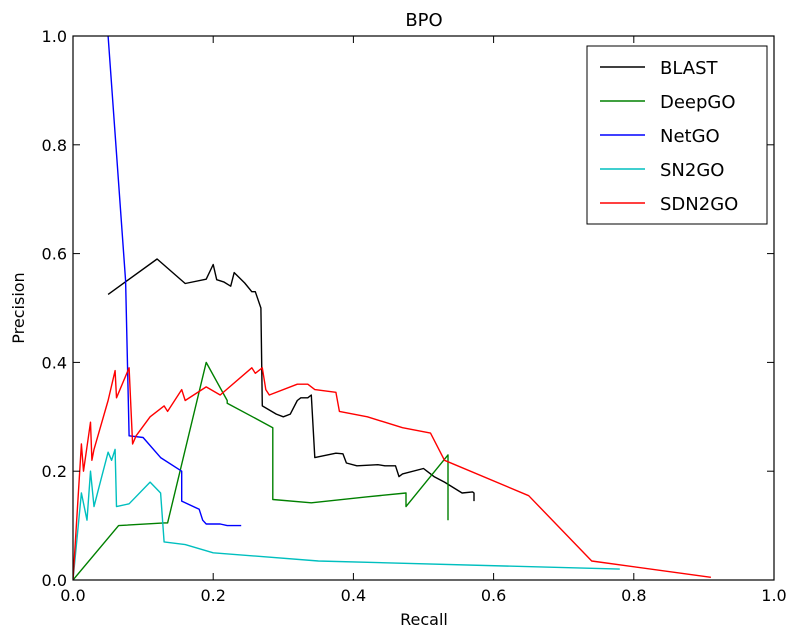 The width and height of the screenshot is (795, 632). I want to click on legend: BLAST DeepGO NetGO SN2GO SDN2GO, so click(677, 135).